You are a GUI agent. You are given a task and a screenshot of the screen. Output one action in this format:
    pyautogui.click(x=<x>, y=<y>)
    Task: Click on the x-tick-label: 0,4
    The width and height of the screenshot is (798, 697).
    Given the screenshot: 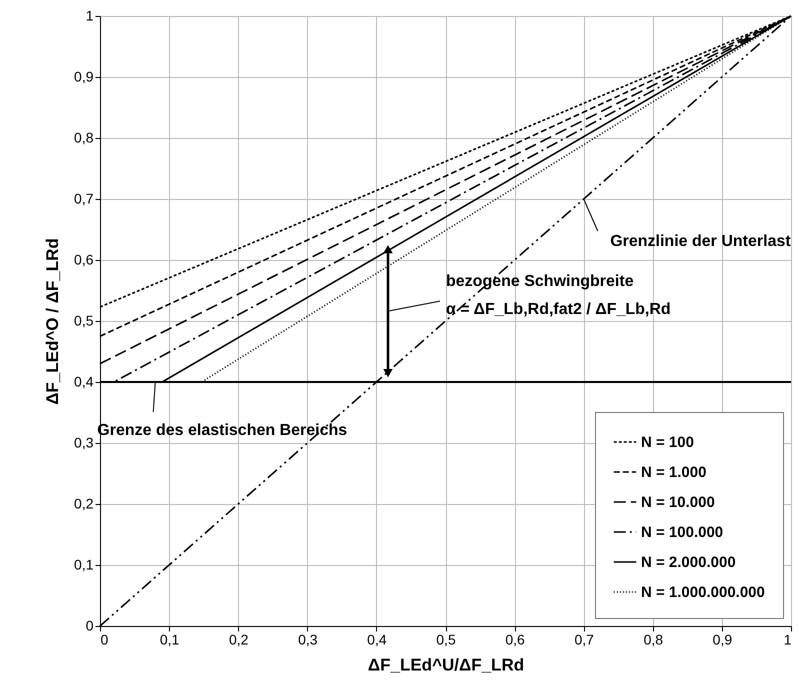 What is the action you would take?
    pyautogui.click(x=377, y=640)
    